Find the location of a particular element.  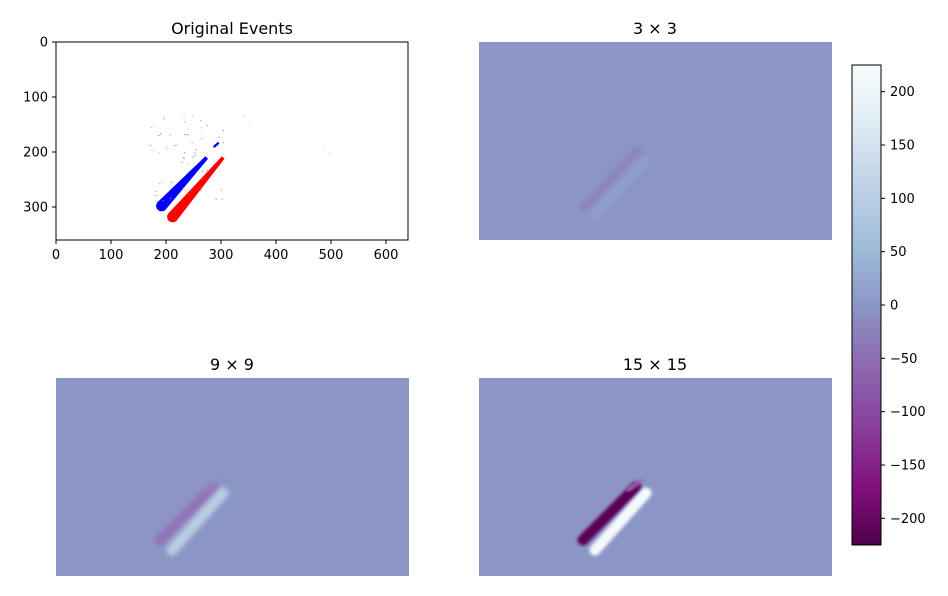

colorbar-tick-label: 50 is located at coordinates (898, 252).